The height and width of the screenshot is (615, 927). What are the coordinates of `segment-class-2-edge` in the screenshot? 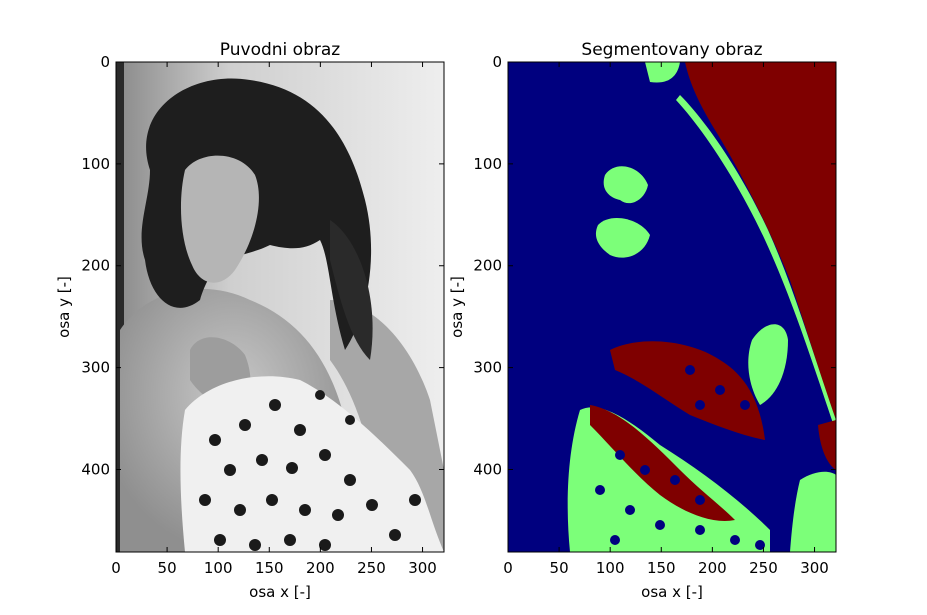 It's located at (827, 445).